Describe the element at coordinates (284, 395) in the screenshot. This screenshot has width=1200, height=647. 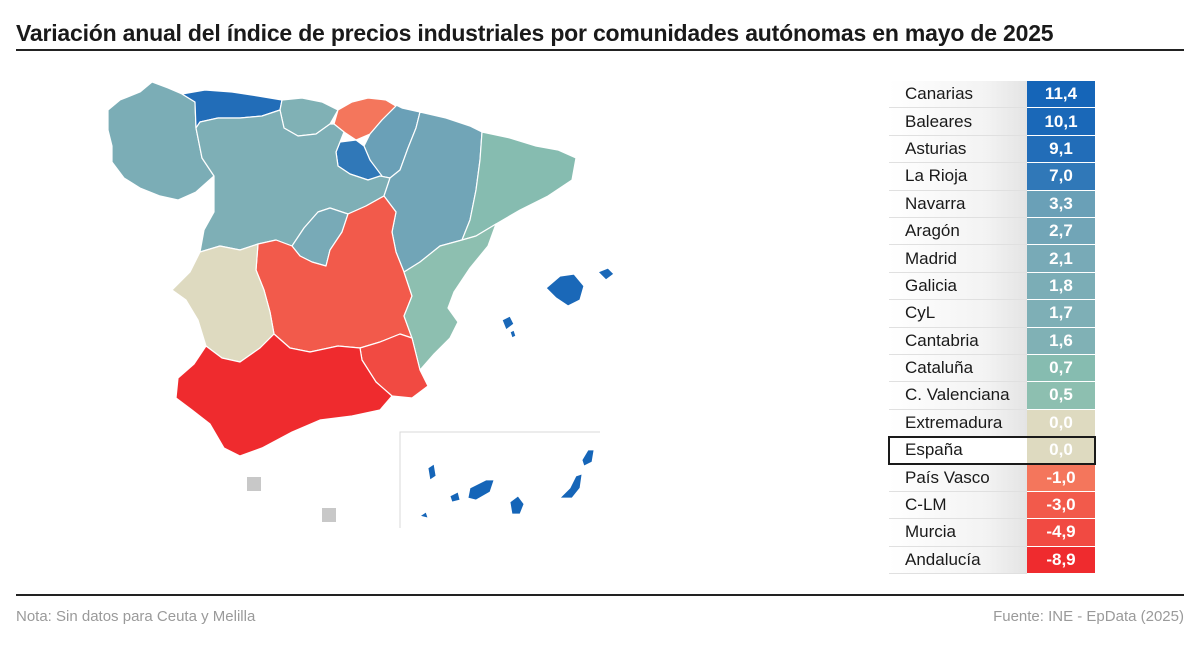
I see `region-andalucia` at that location.